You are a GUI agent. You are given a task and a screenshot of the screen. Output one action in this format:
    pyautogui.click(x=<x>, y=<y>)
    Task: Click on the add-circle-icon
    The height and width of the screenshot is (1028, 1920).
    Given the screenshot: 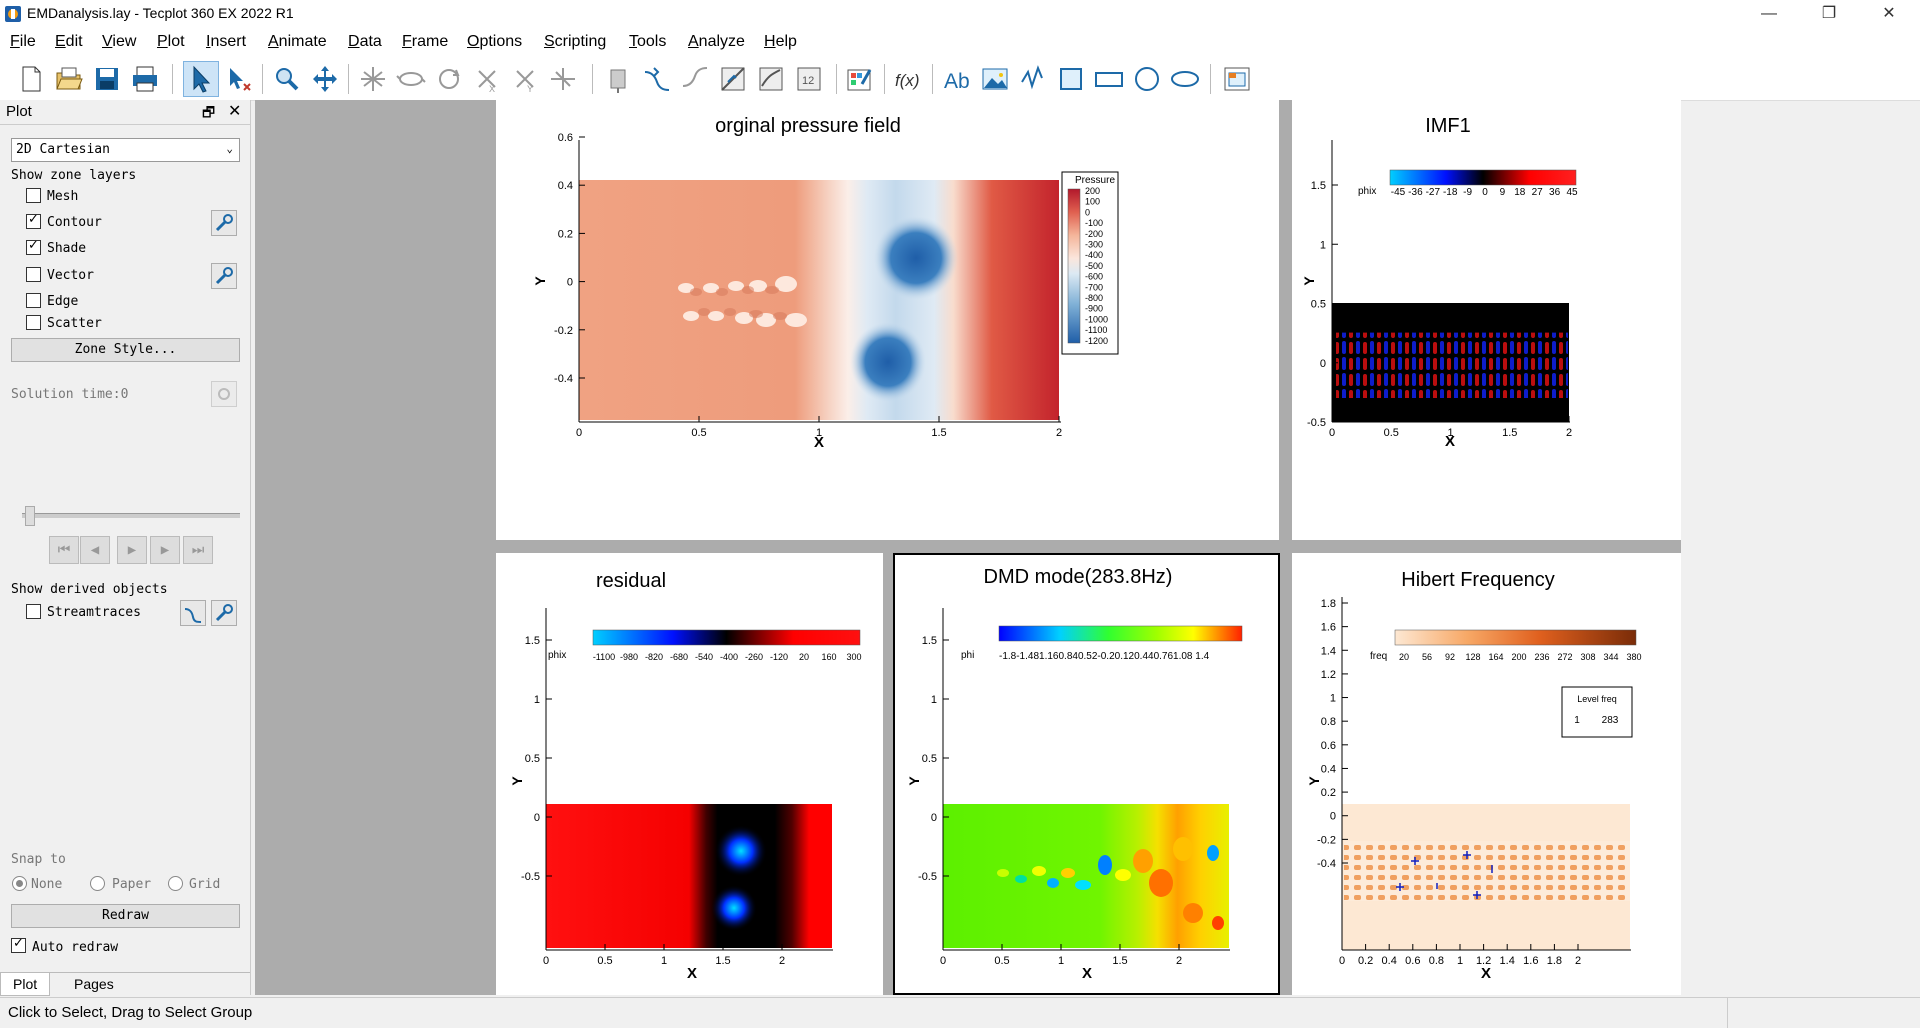 What is the action you would take?
    pyautogui.click(x=1147, y=79)
    